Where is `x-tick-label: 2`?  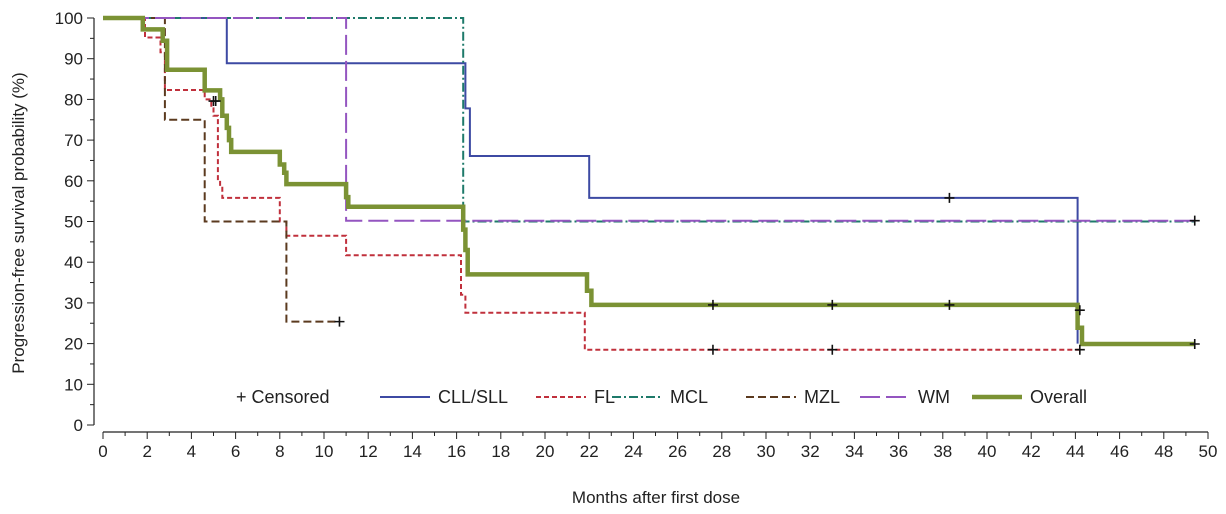
x-tick-label: 2 is located at coordinates (146, 451).